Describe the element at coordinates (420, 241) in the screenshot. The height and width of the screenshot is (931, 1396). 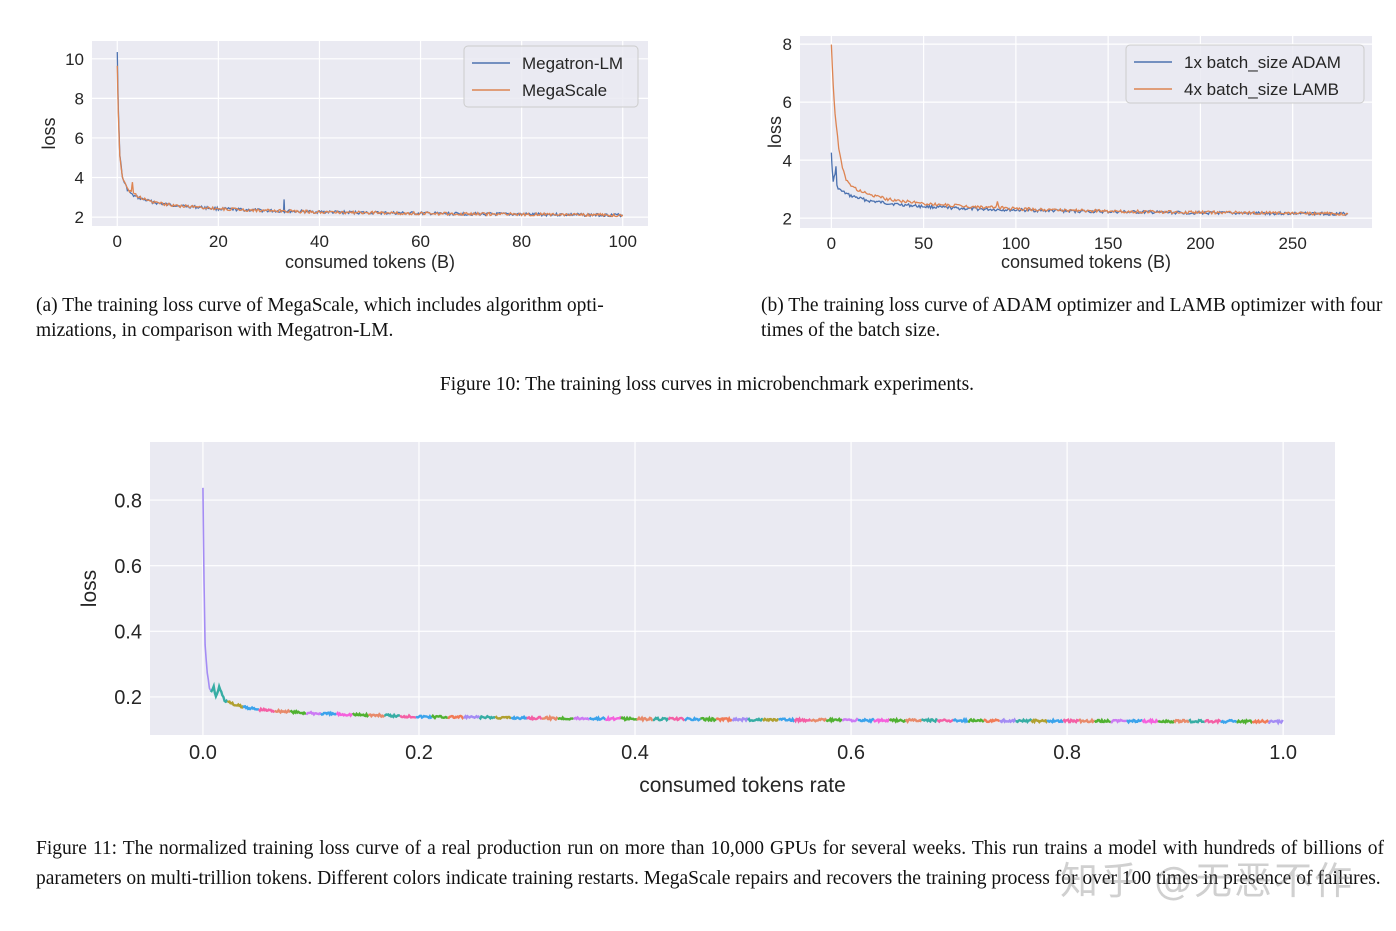
I see `x-tick-label: 60` at that location.